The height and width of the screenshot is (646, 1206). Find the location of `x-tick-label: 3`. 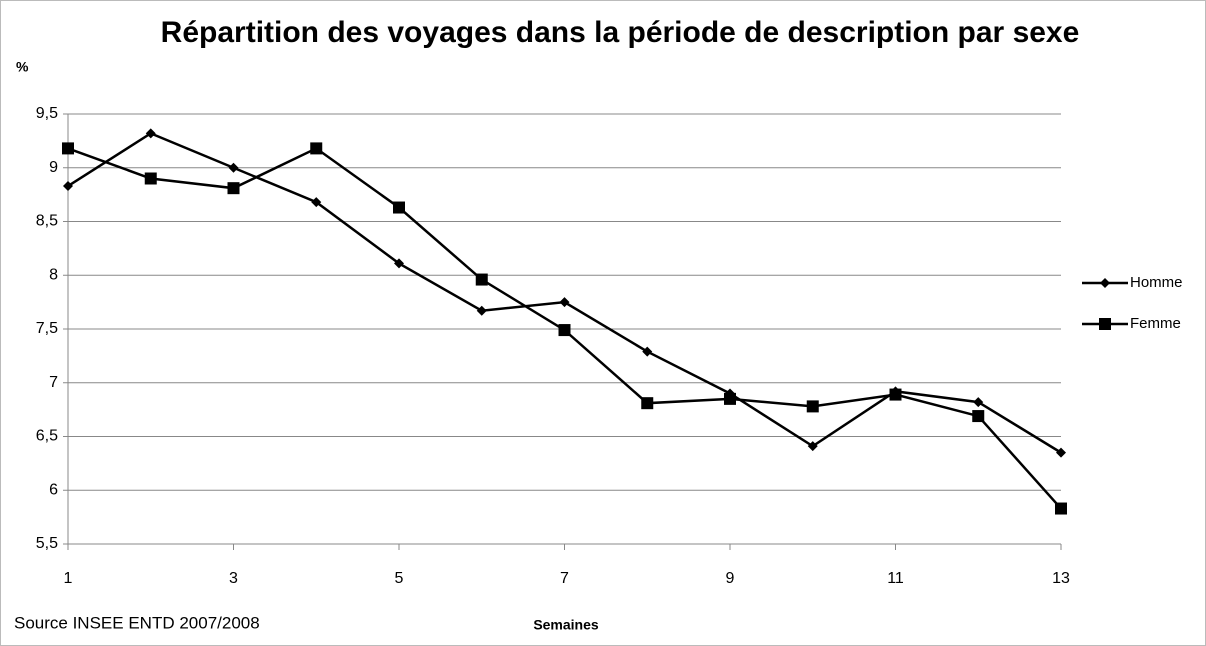

x-tick-label: 3 is located at coordinates (233, 578).